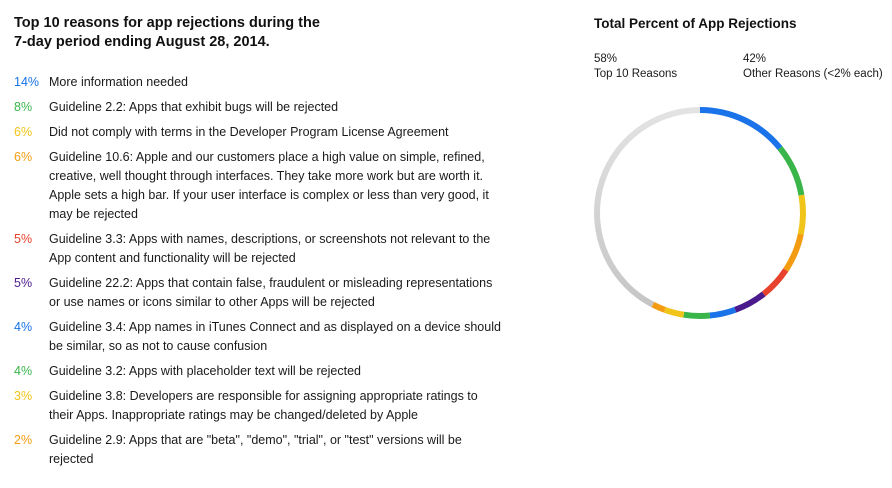 Image resolution: width=892 pixels, height=488 pixels. I want to click on legend-value: 58%, so click(606, 59).